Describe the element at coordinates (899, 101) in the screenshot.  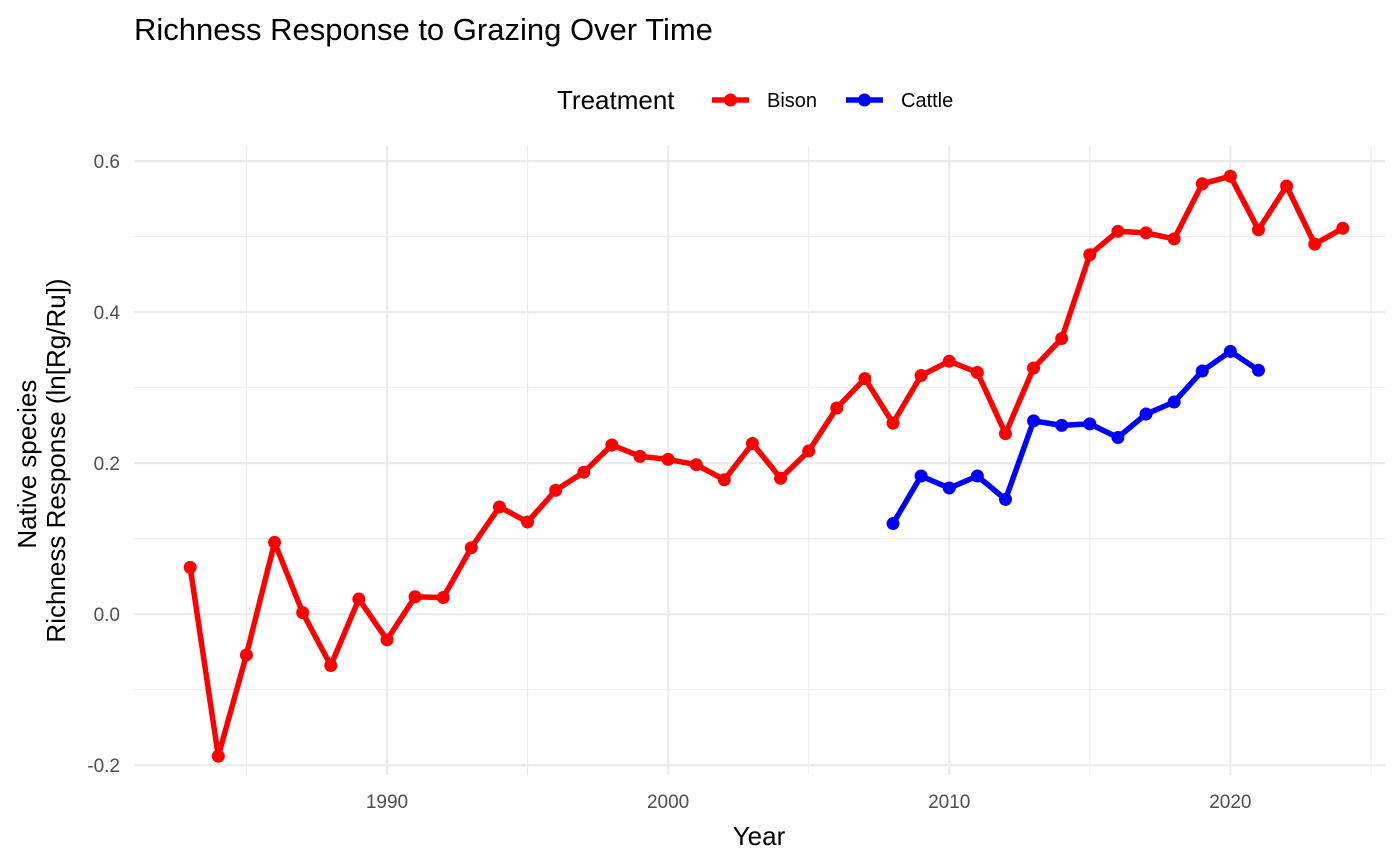
I see `legend-entry-cattle: Cattle` at that location.